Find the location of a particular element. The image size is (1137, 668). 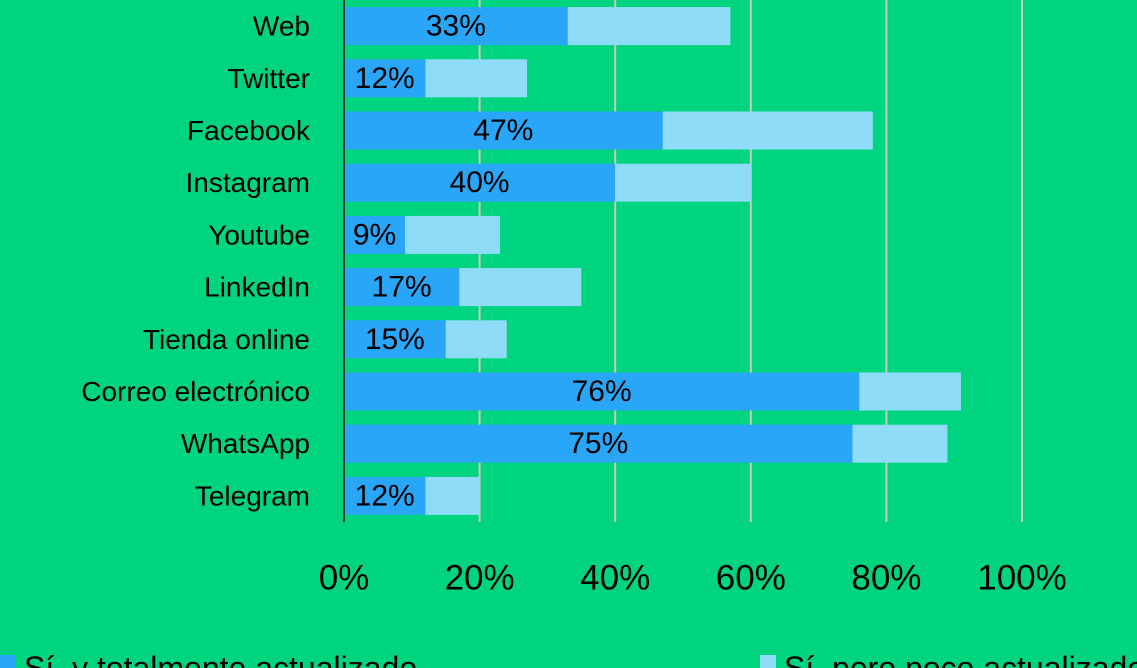

data-label: 17% is located at coordinates (402, 287).